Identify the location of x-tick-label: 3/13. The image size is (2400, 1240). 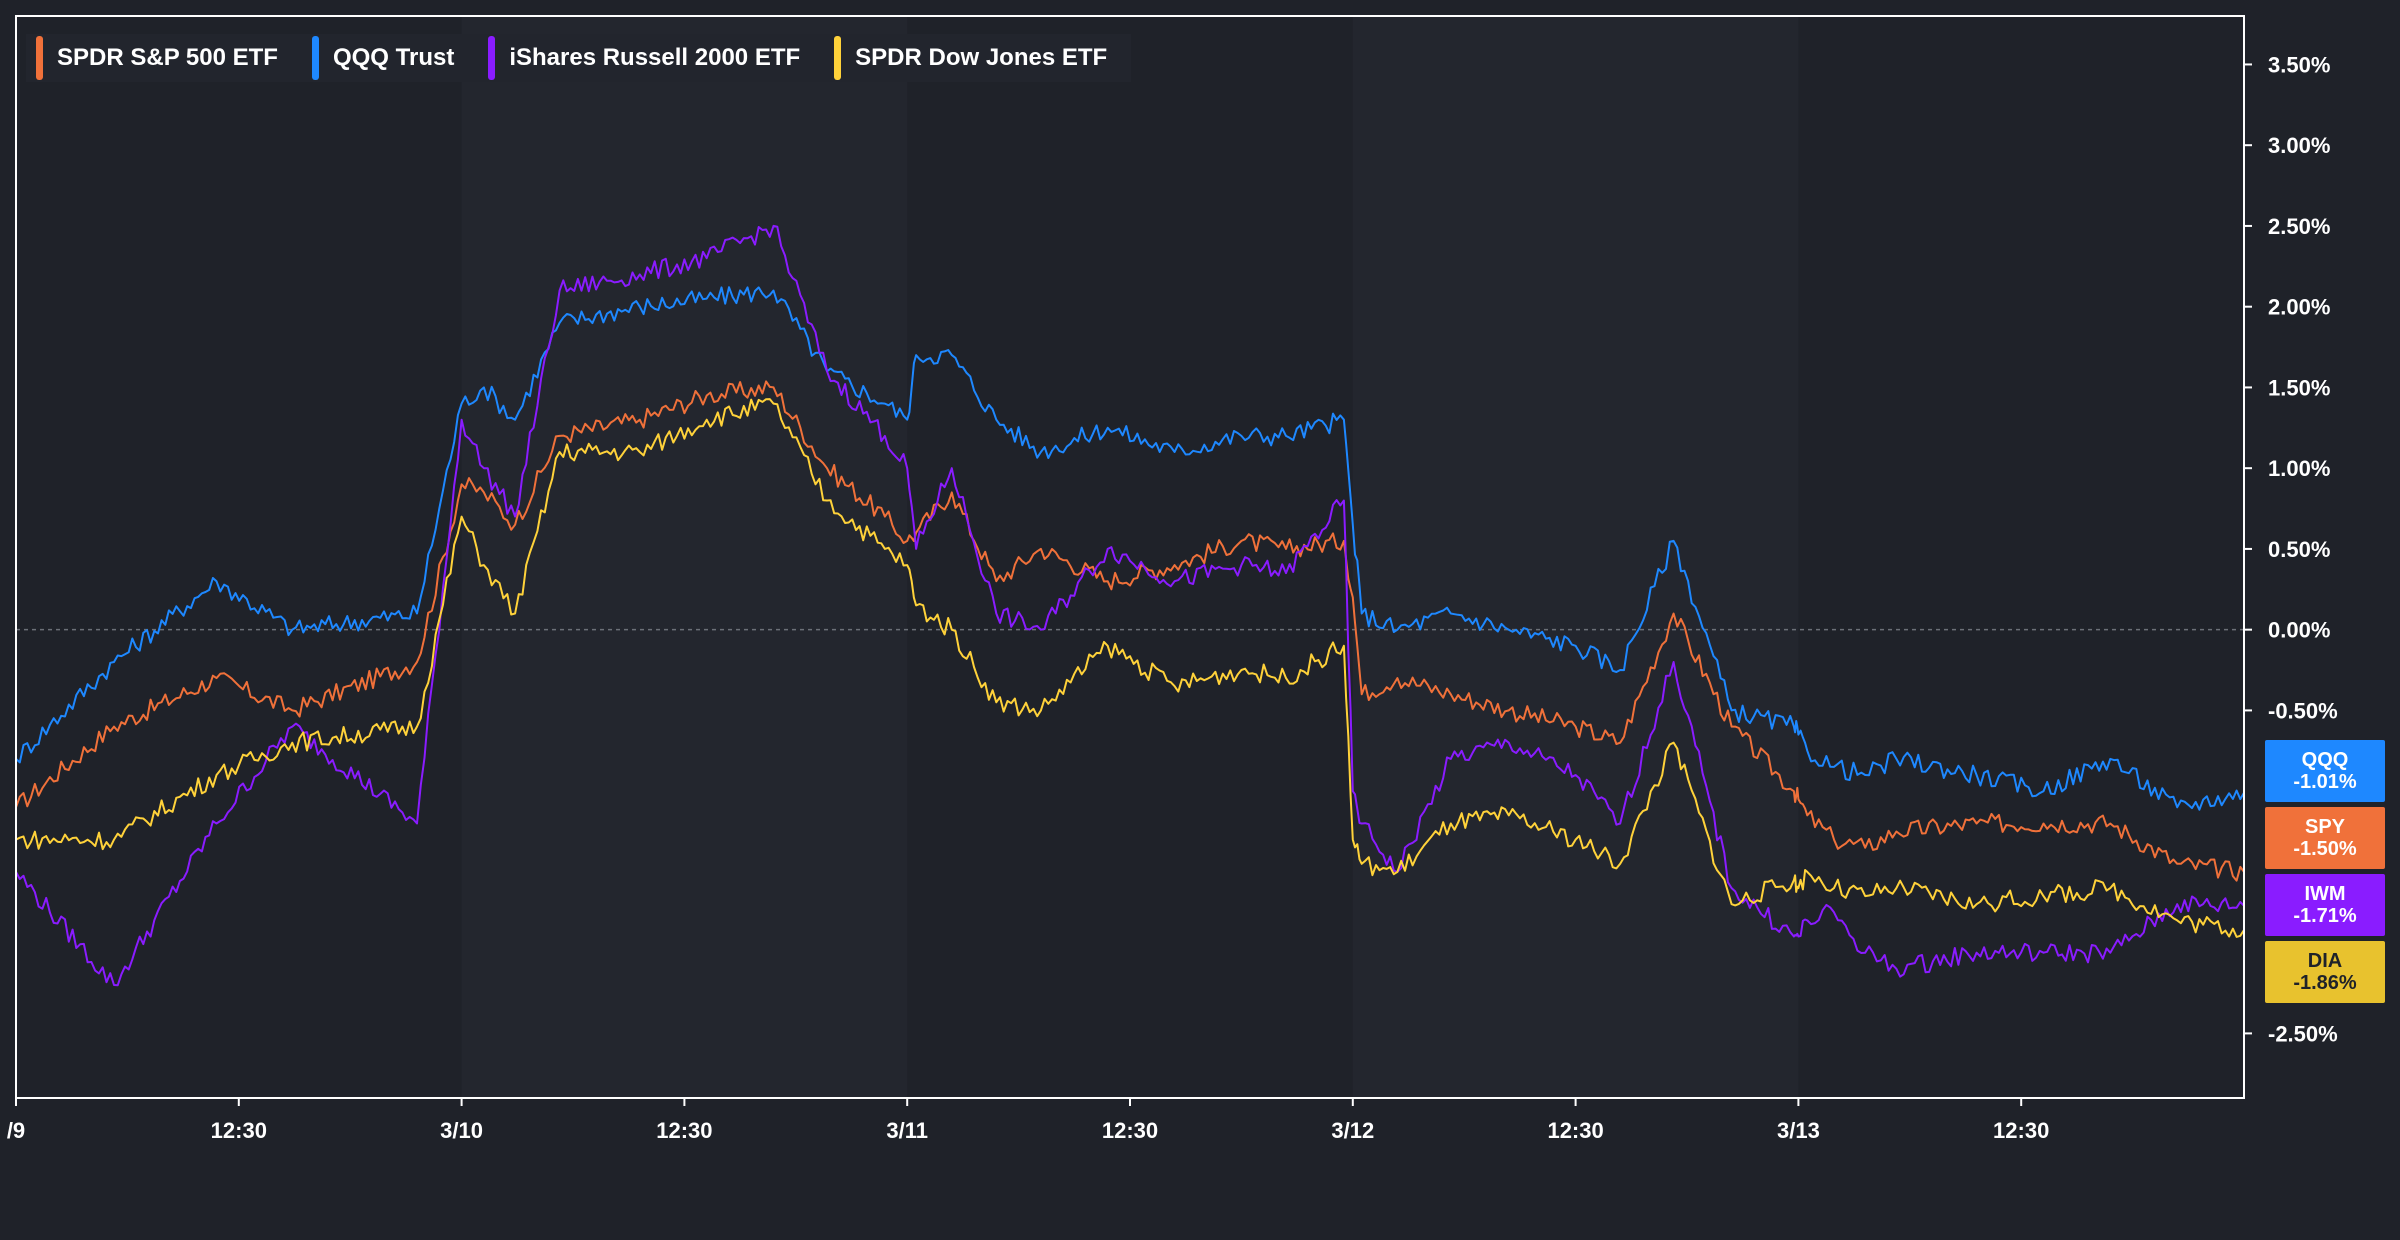
(1798, 1130).